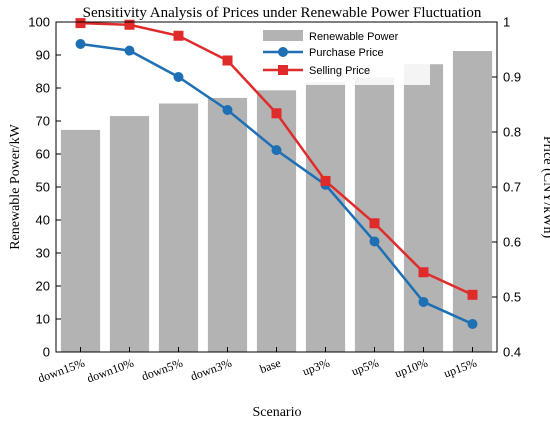 The height and width of the screenshot is (426, 550). I want to click on bar-up3pct, so click(325, 217).